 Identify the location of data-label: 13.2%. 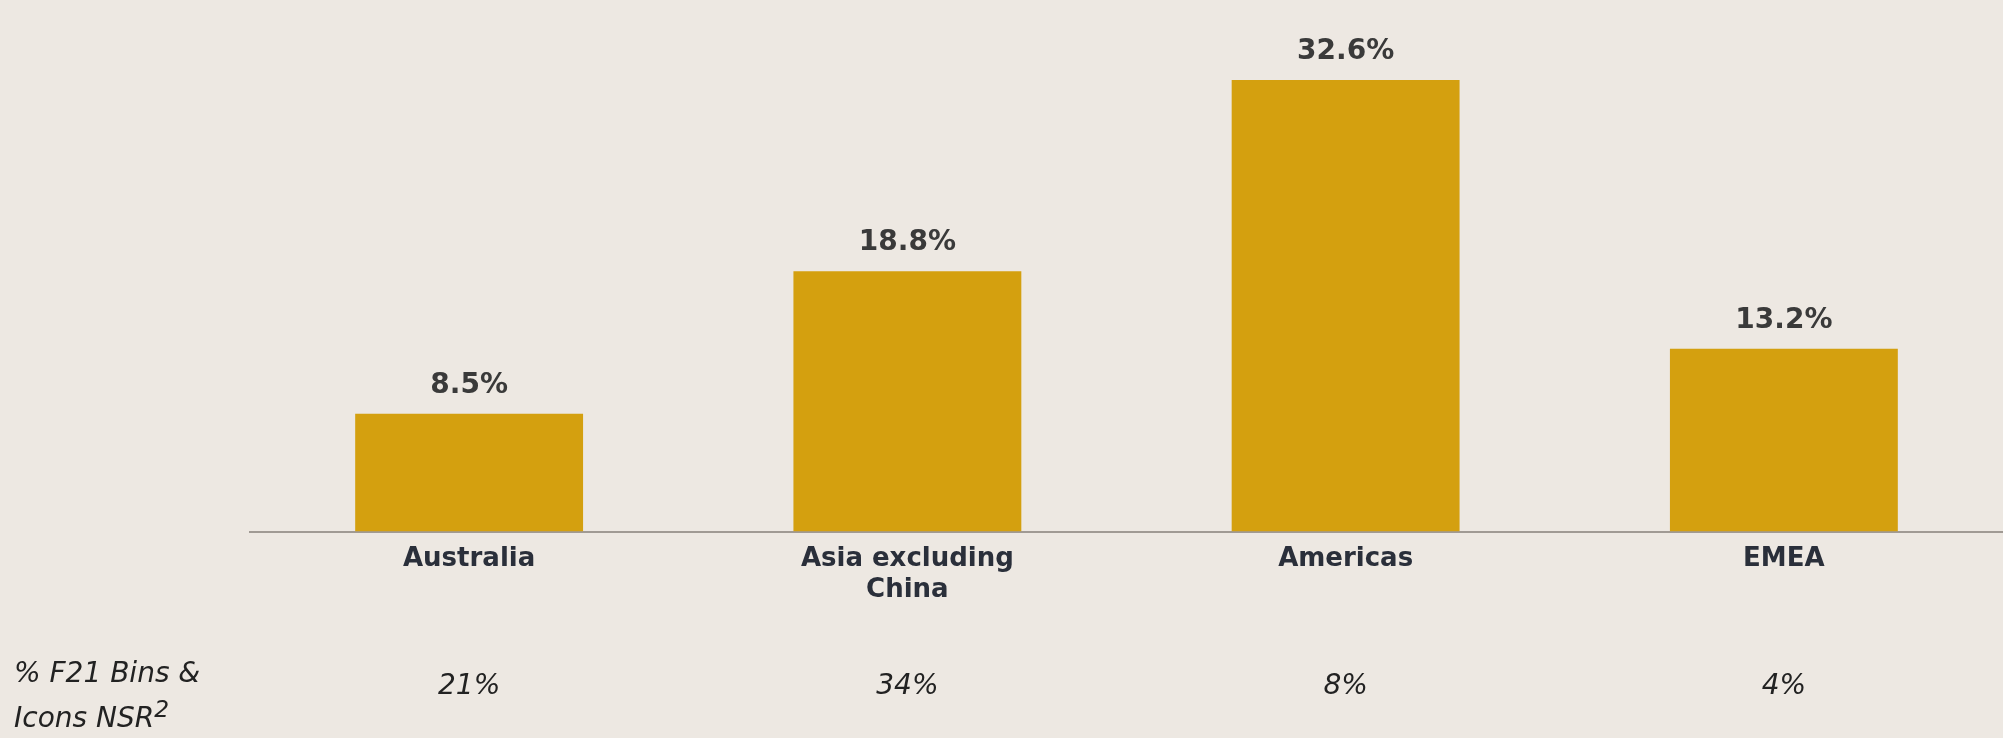
(1784, 319).